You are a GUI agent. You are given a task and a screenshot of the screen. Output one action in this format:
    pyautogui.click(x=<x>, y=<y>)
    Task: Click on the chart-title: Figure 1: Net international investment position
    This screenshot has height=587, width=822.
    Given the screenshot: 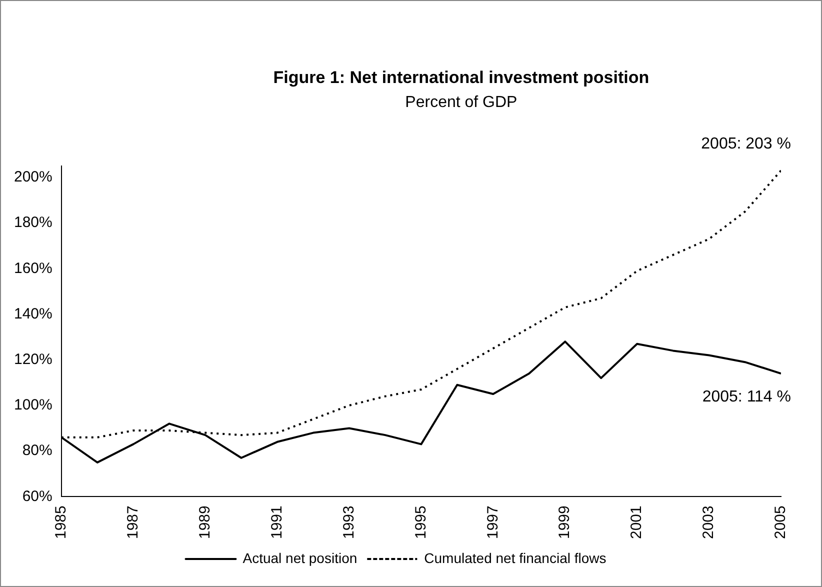 What is the action you would take?
    pyautogui.click(x=461, y=77)
    